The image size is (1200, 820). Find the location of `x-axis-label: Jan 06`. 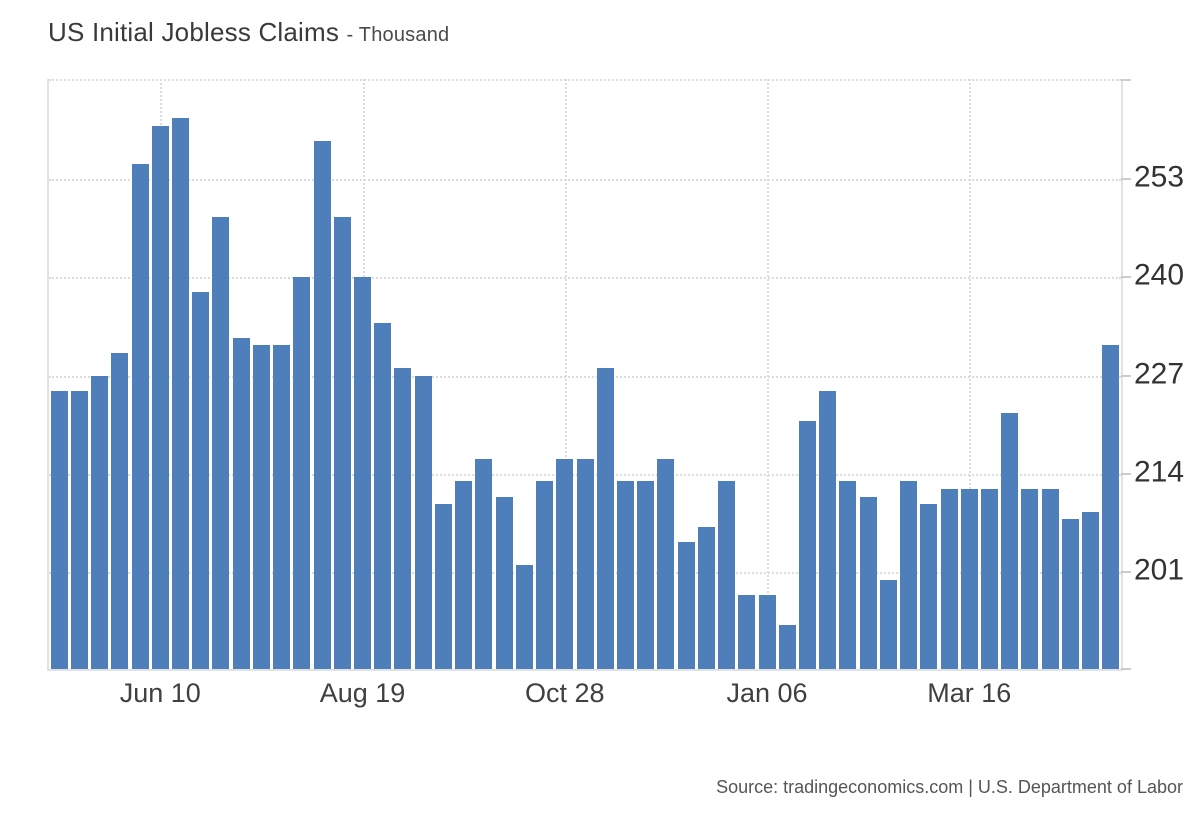

x-axis-label: Jan 06 is located at coordinates (767, 693).